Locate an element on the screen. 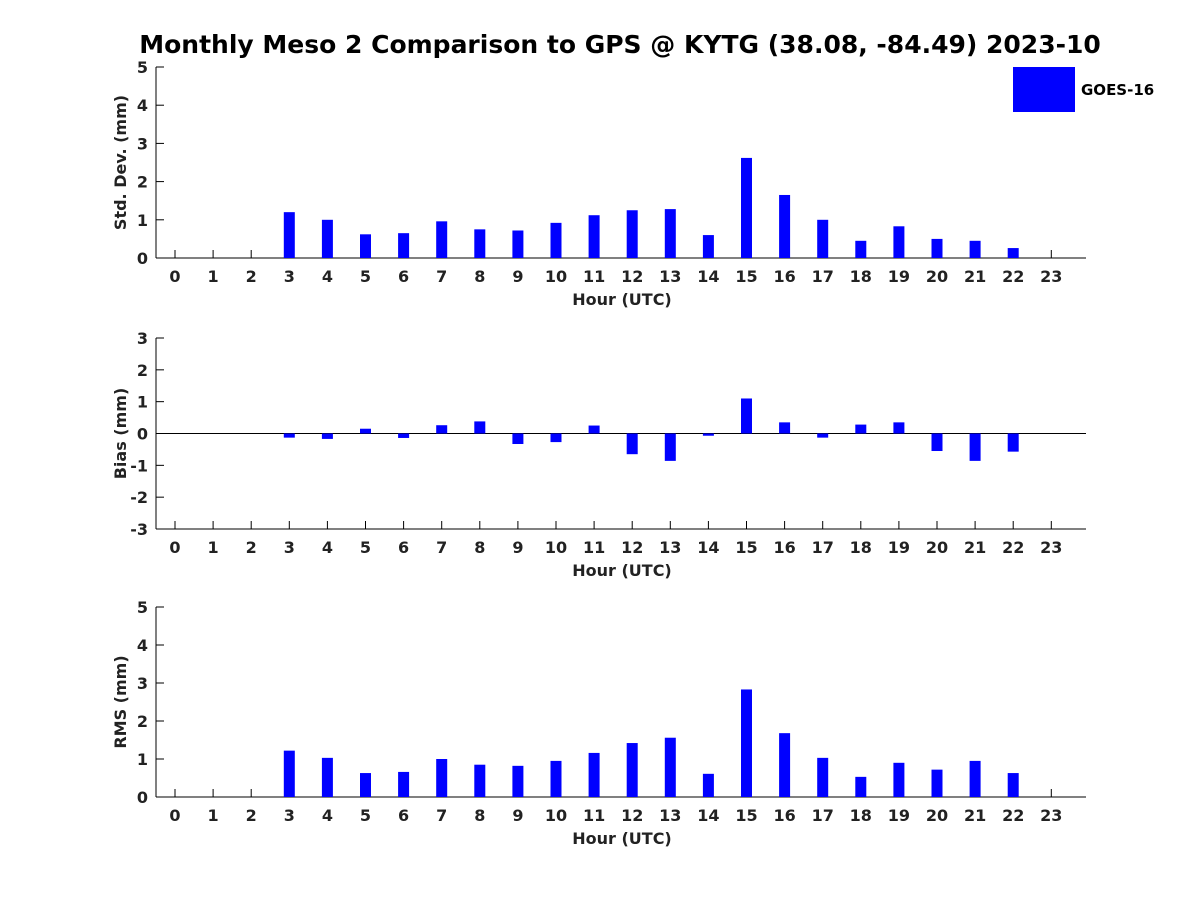 The image size is (1200, 900). legend: GOES-16 is located at coordinates (1083, 89).